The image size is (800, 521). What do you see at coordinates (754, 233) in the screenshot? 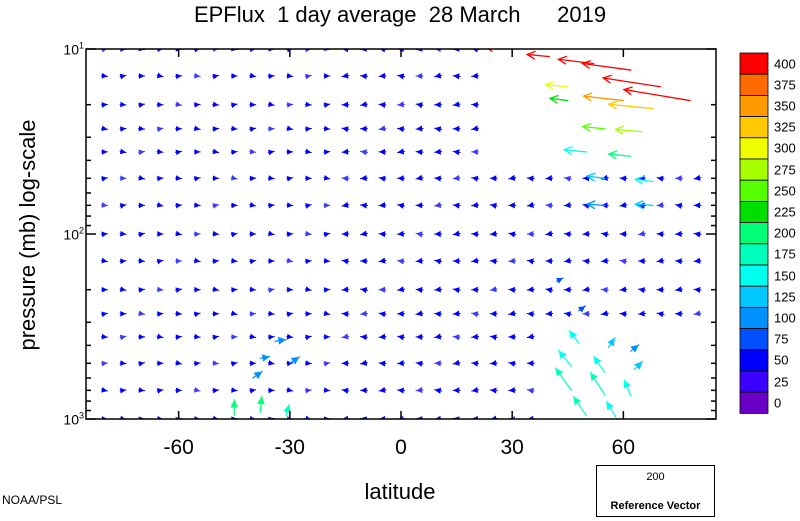
I see `colorbar` at bounding box center [754, 233].